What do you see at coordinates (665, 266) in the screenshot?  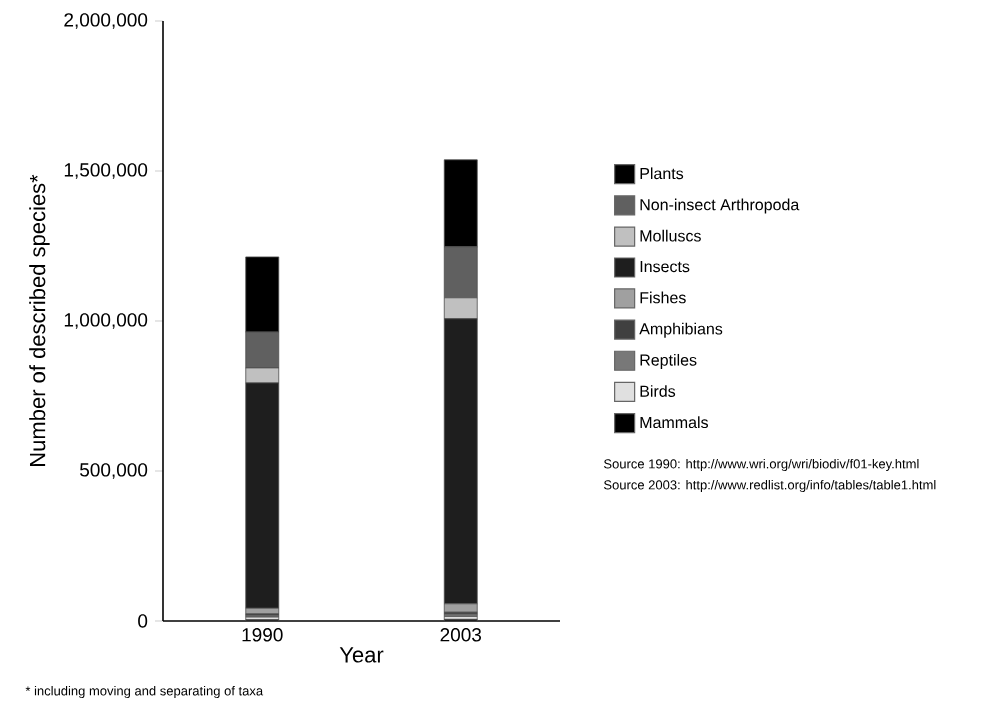 I see `legend-label: Insects` at bounding box center [665, 266].